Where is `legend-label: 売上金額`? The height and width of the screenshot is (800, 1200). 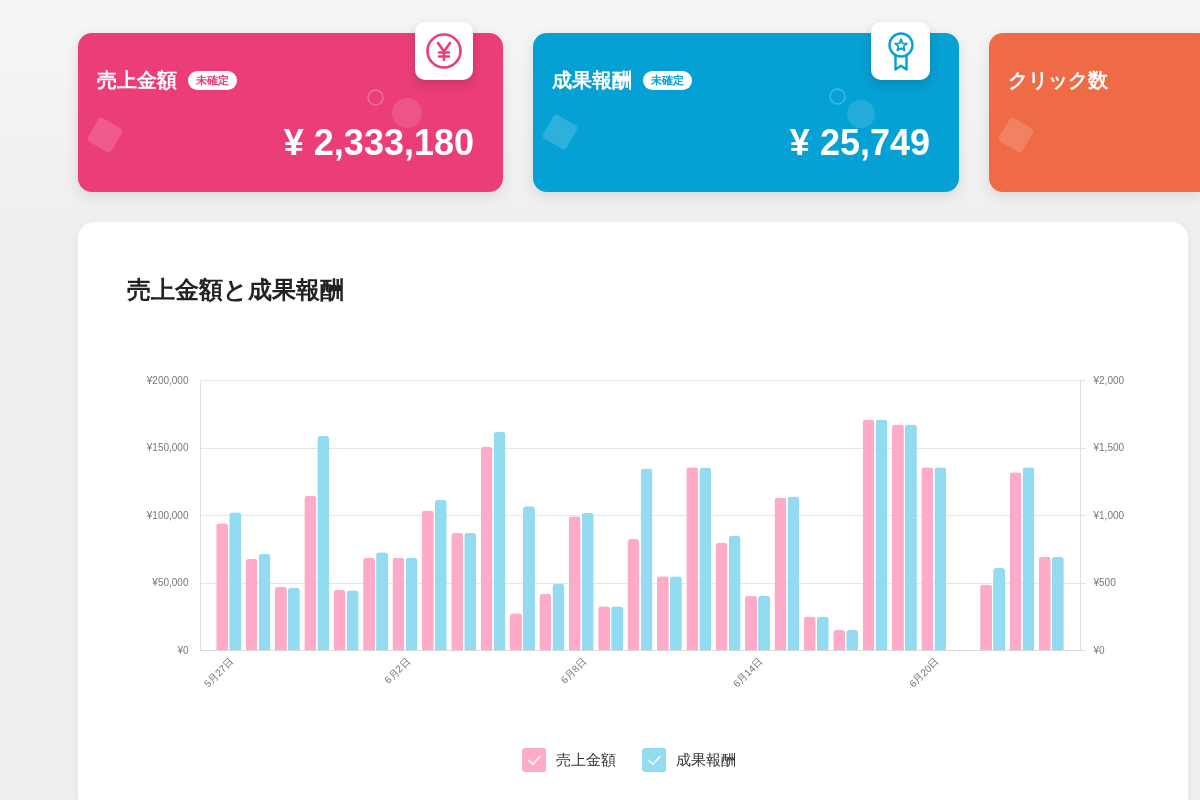 legend-label: 売上金額 is located at coordinates (586, 759).